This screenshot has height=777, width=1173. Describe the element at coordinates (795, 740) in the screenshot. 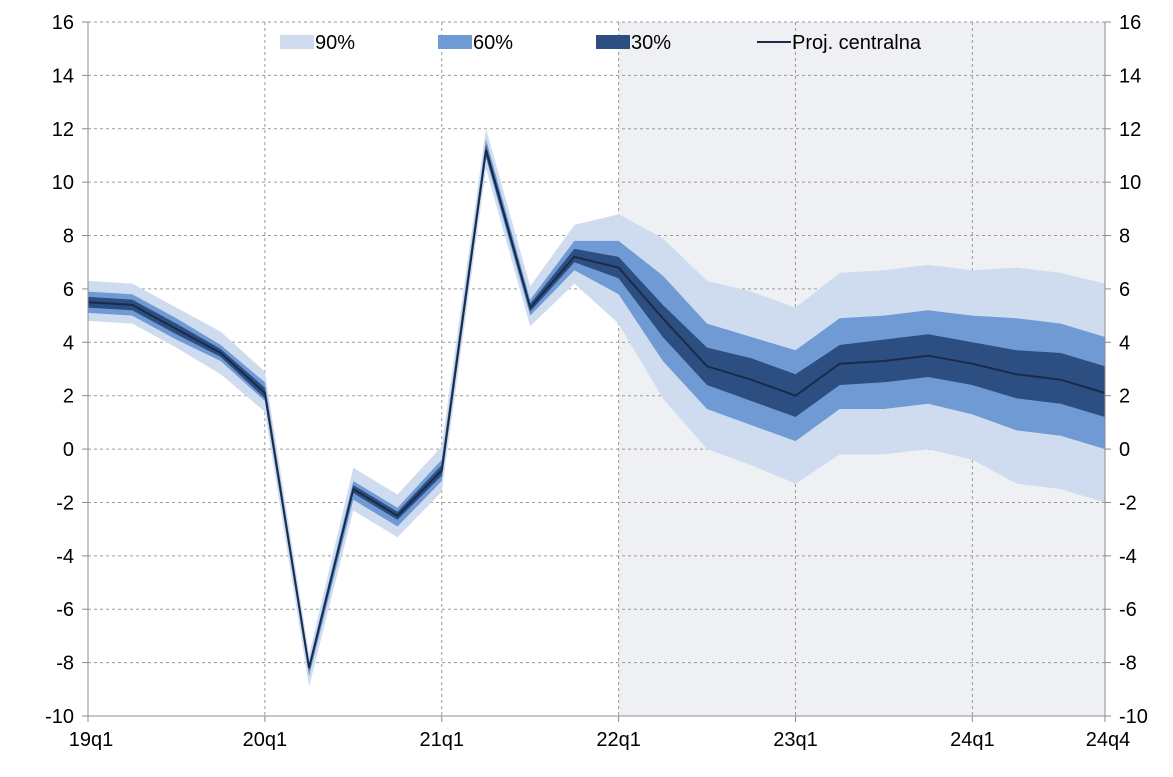

I see `x-tick-label: 23q1` at that location.